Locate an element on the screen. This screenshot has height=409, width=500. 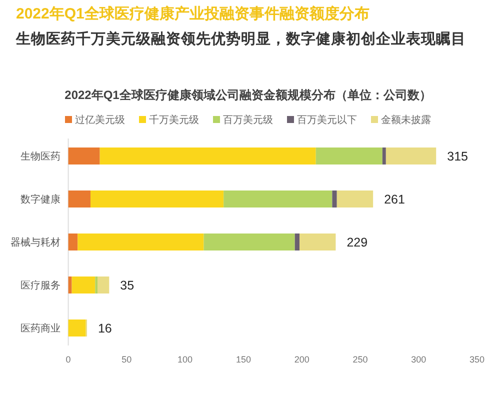
legend-label: 过亿美元级 is located at coordinates (100, 120).